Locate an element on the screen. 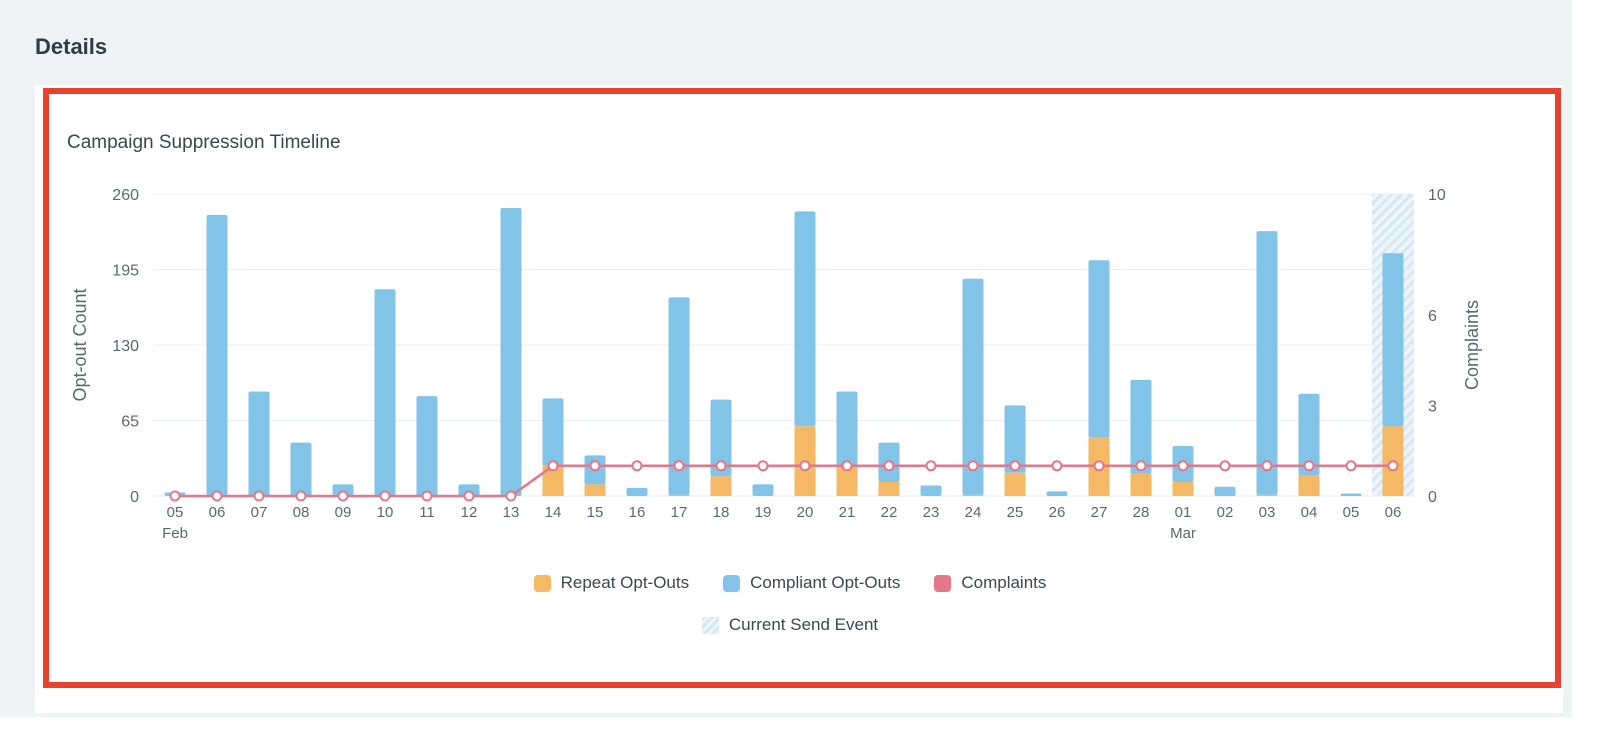  x-tick-label: 05 is located at coordinates (175, 512).